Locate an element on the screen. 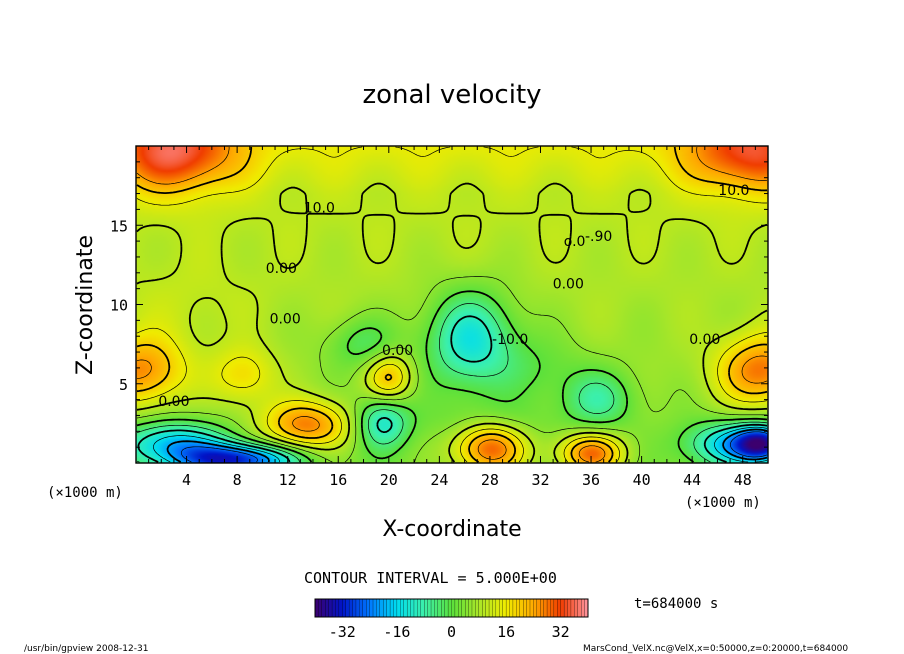 Image resolution: width=904 pixels, height=654 pixels. y-tick-label: 15 is located at coordinates (119, 226).